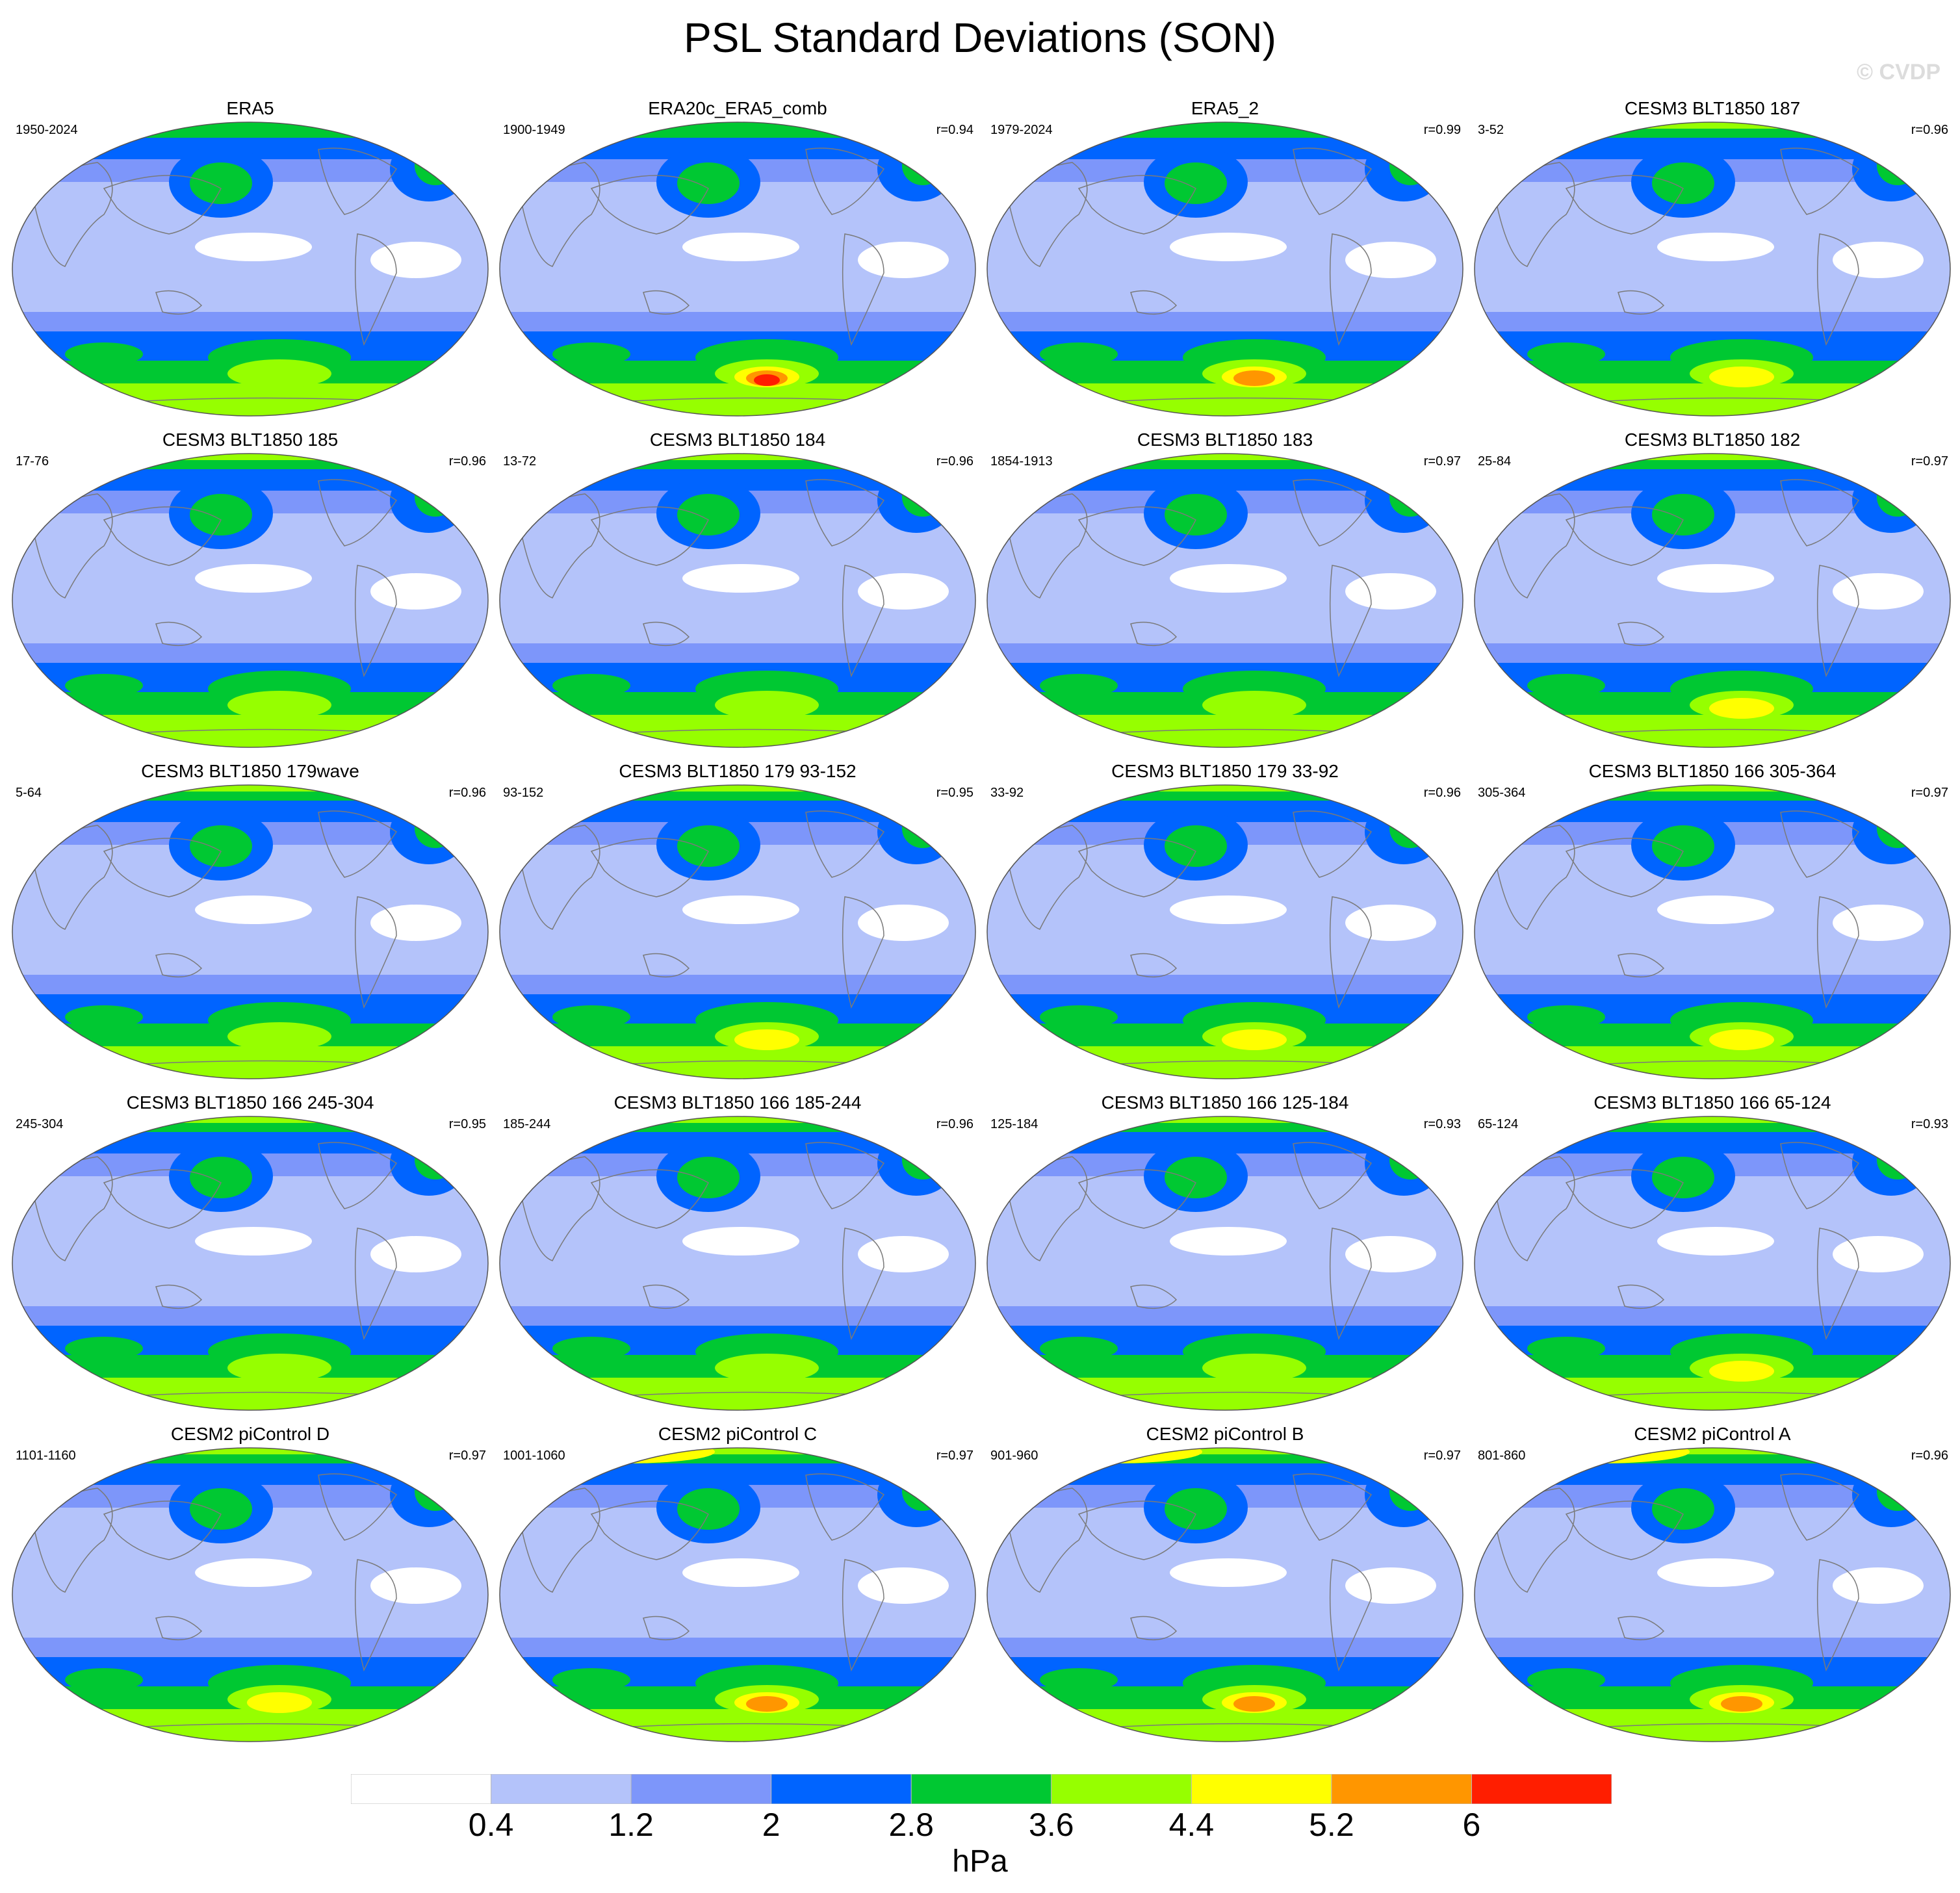  Describe the element at coordinates (250, 1434) in the screenshot. I see `panel-title: CESM2 piControl D` at that location.